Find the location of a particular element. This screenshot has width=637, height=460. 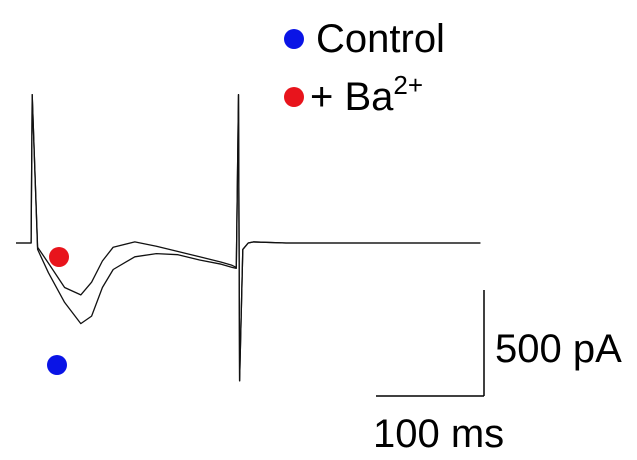

legend-swatch-ba is located at coordinates (294, 97).